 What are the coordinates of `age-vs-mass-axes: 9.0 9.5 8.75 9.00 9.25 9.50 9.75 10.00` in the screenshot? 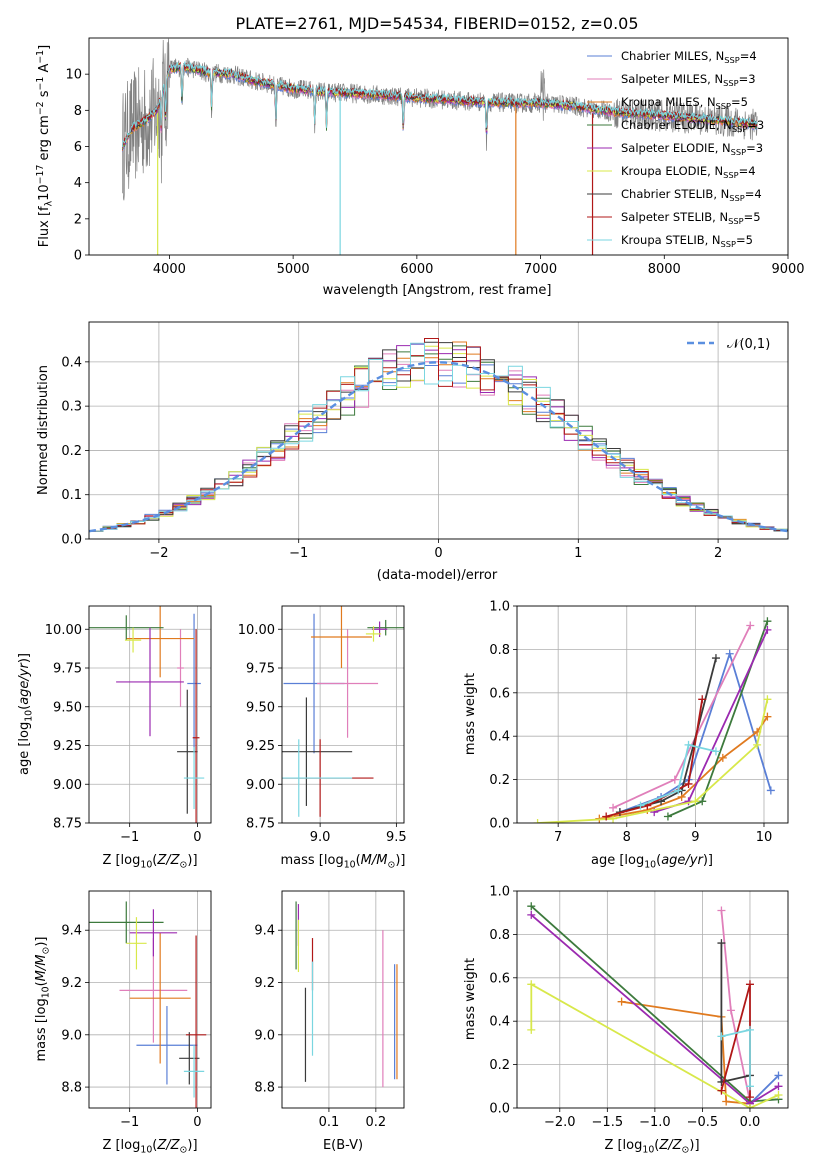 It's located at (322, 725).